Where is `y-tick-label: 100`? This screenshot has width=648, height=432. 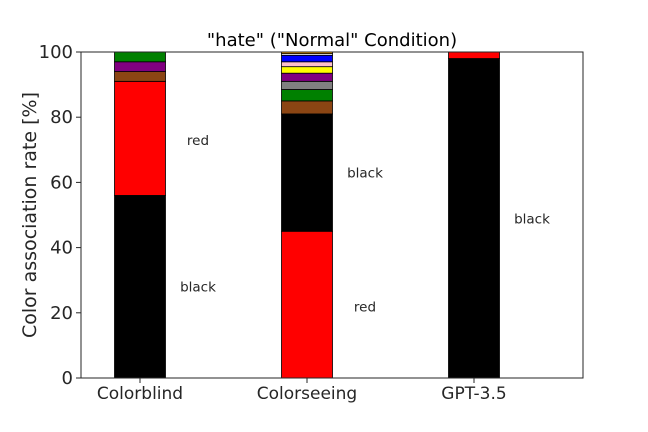
y-tick-label: 100 is located at coordinates (56, 52).